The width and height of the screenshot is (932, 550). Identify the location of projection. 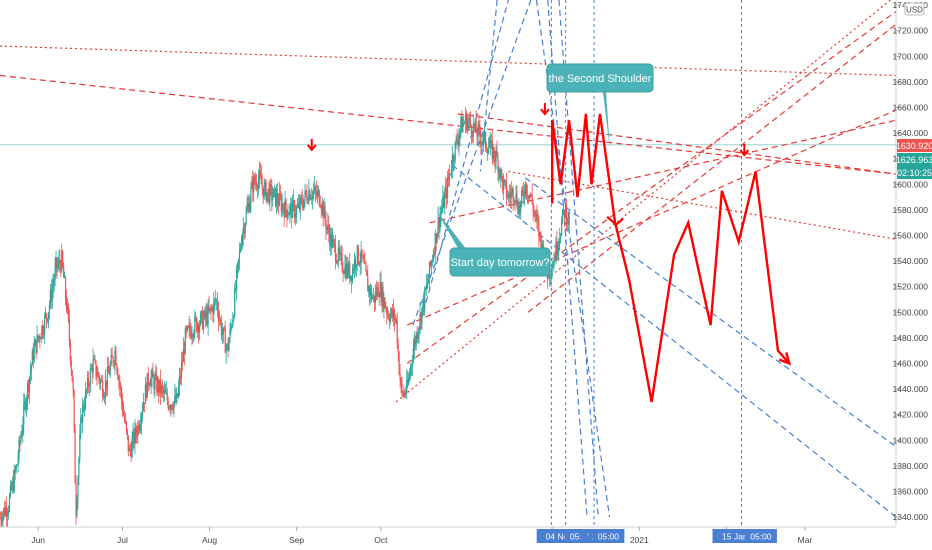
(671, 258).